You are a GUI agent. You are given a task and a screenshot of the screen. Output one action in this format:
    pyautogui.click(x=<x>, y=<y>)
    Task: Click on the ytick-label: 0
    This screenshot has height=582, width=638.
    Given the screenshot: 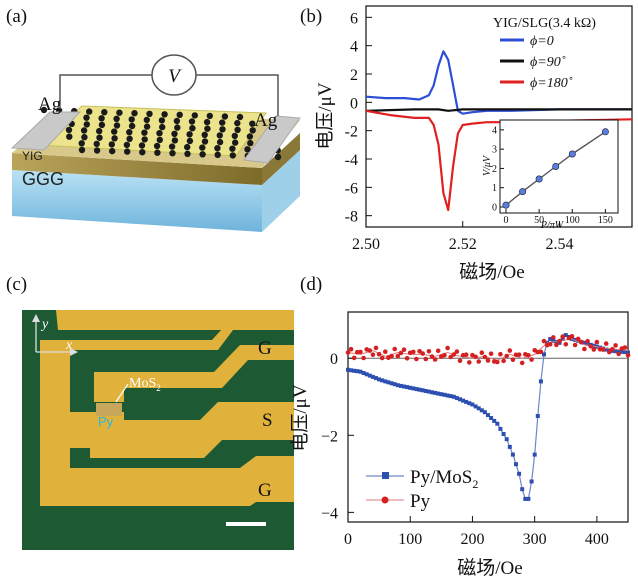 What is the action you would take?
    pyautogui.click(x=334, y=359)
    